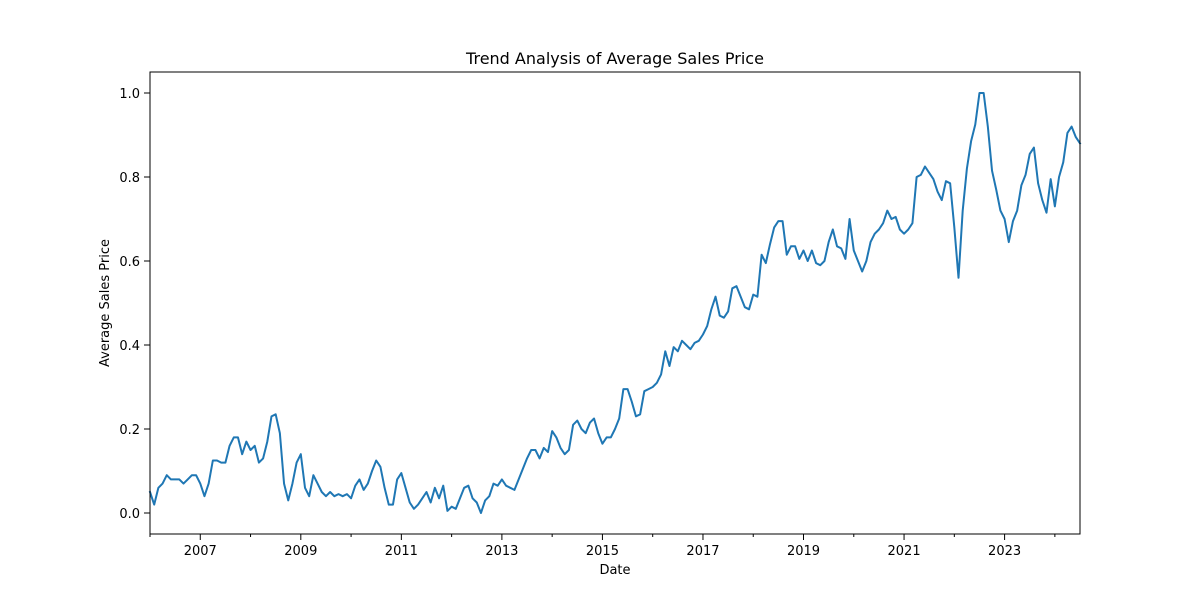  Describe the element at coordinates (105, 303) in the screenshot. I see `y-axis-label: Average Sales Price` at that location.